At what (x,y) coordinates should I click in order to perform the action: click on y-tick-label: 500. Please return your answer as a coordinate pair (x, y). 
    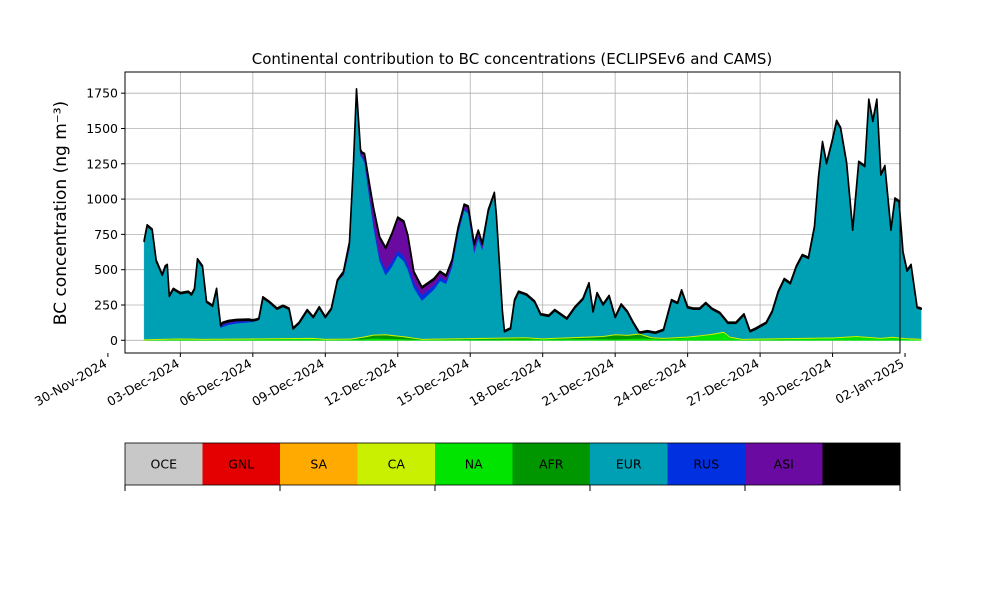
    Looking at the image, I should click on (106, 269).